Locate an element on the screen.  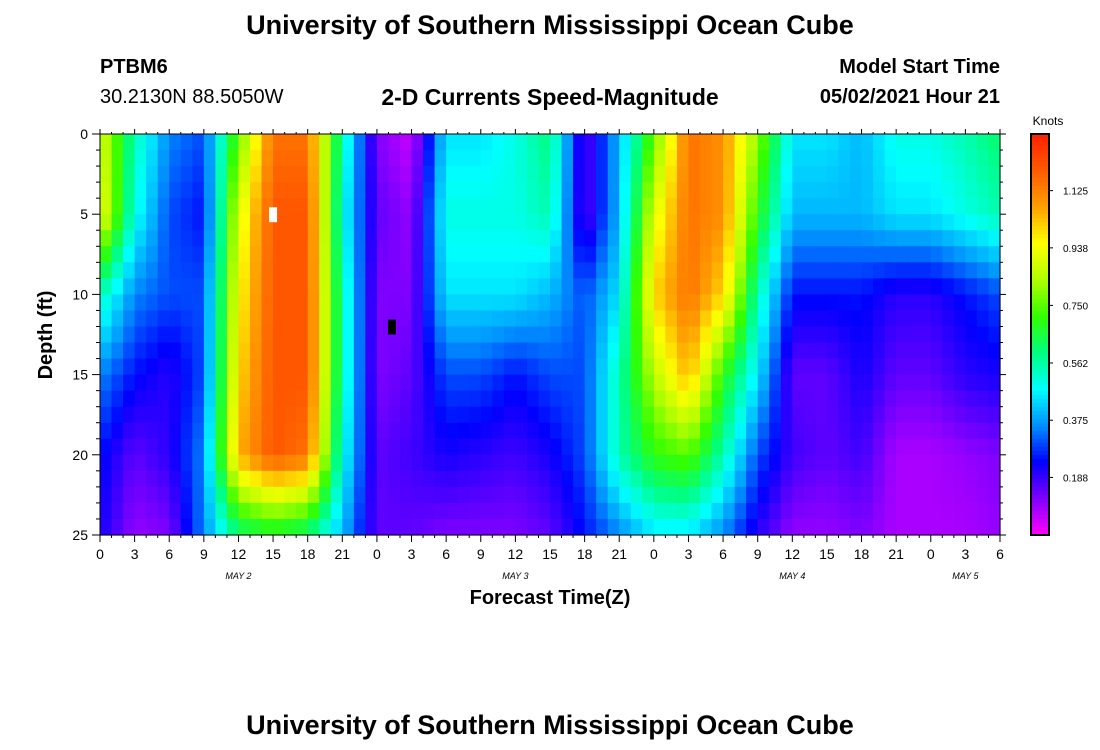
x-tick-label: 6 is located at coordinates (1000, 554).